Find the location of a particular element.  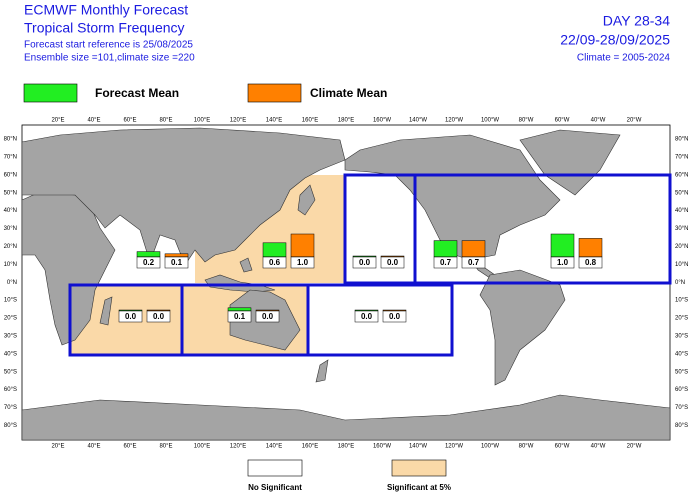

period: DAY 28-34 is located at coordinates (636, 21).